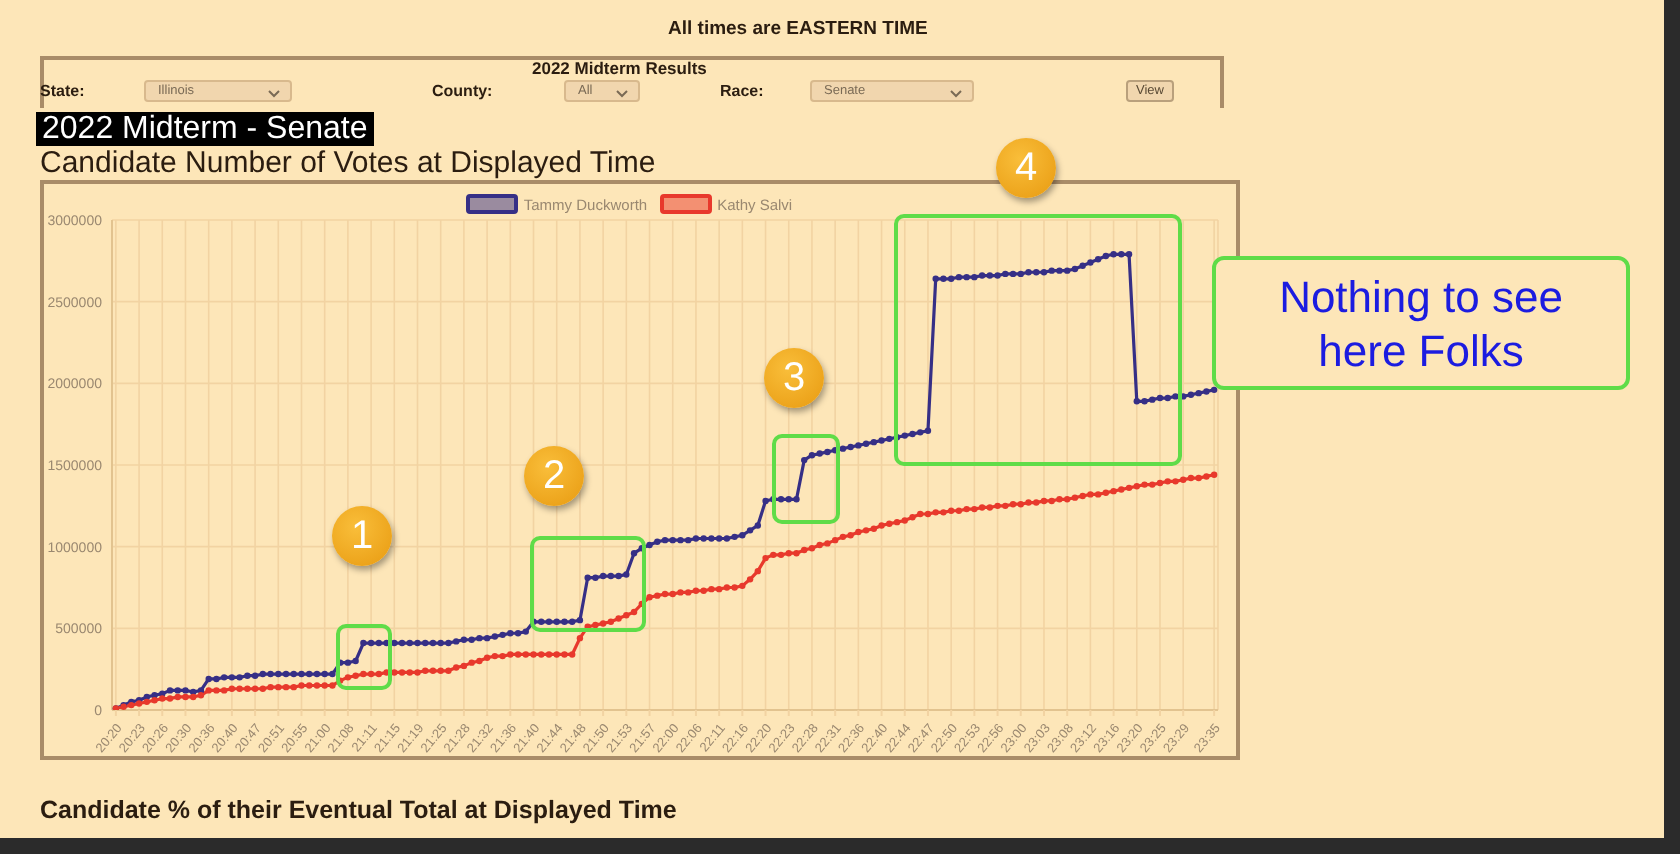 This screenshot has width=1680, height=854. Describe the element at coordinates (794, 378) in the screenshot. I see `annotation: 3` at that location.